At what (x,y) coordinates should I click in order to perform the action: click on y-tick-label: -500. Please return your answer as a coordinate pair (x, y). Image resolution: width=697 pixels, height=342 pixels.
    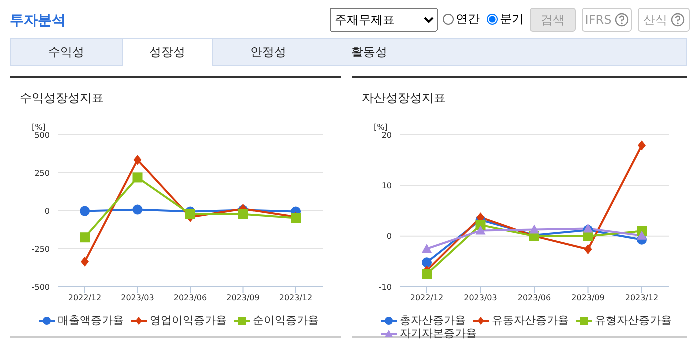
    Looking at the image, I should click on (41, 287).